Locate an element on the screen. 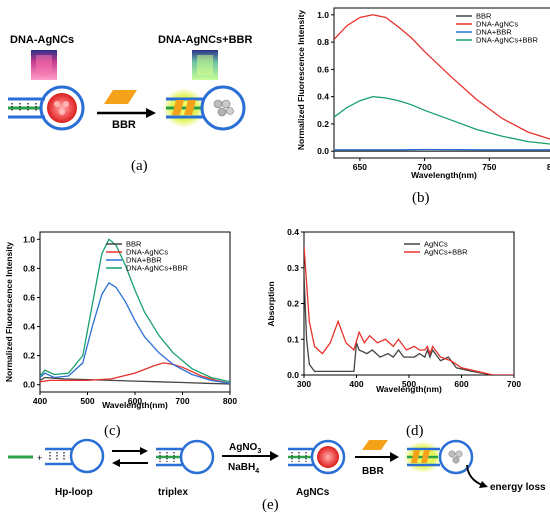  hp-loop-diagram is located at coordinates (74, 456).